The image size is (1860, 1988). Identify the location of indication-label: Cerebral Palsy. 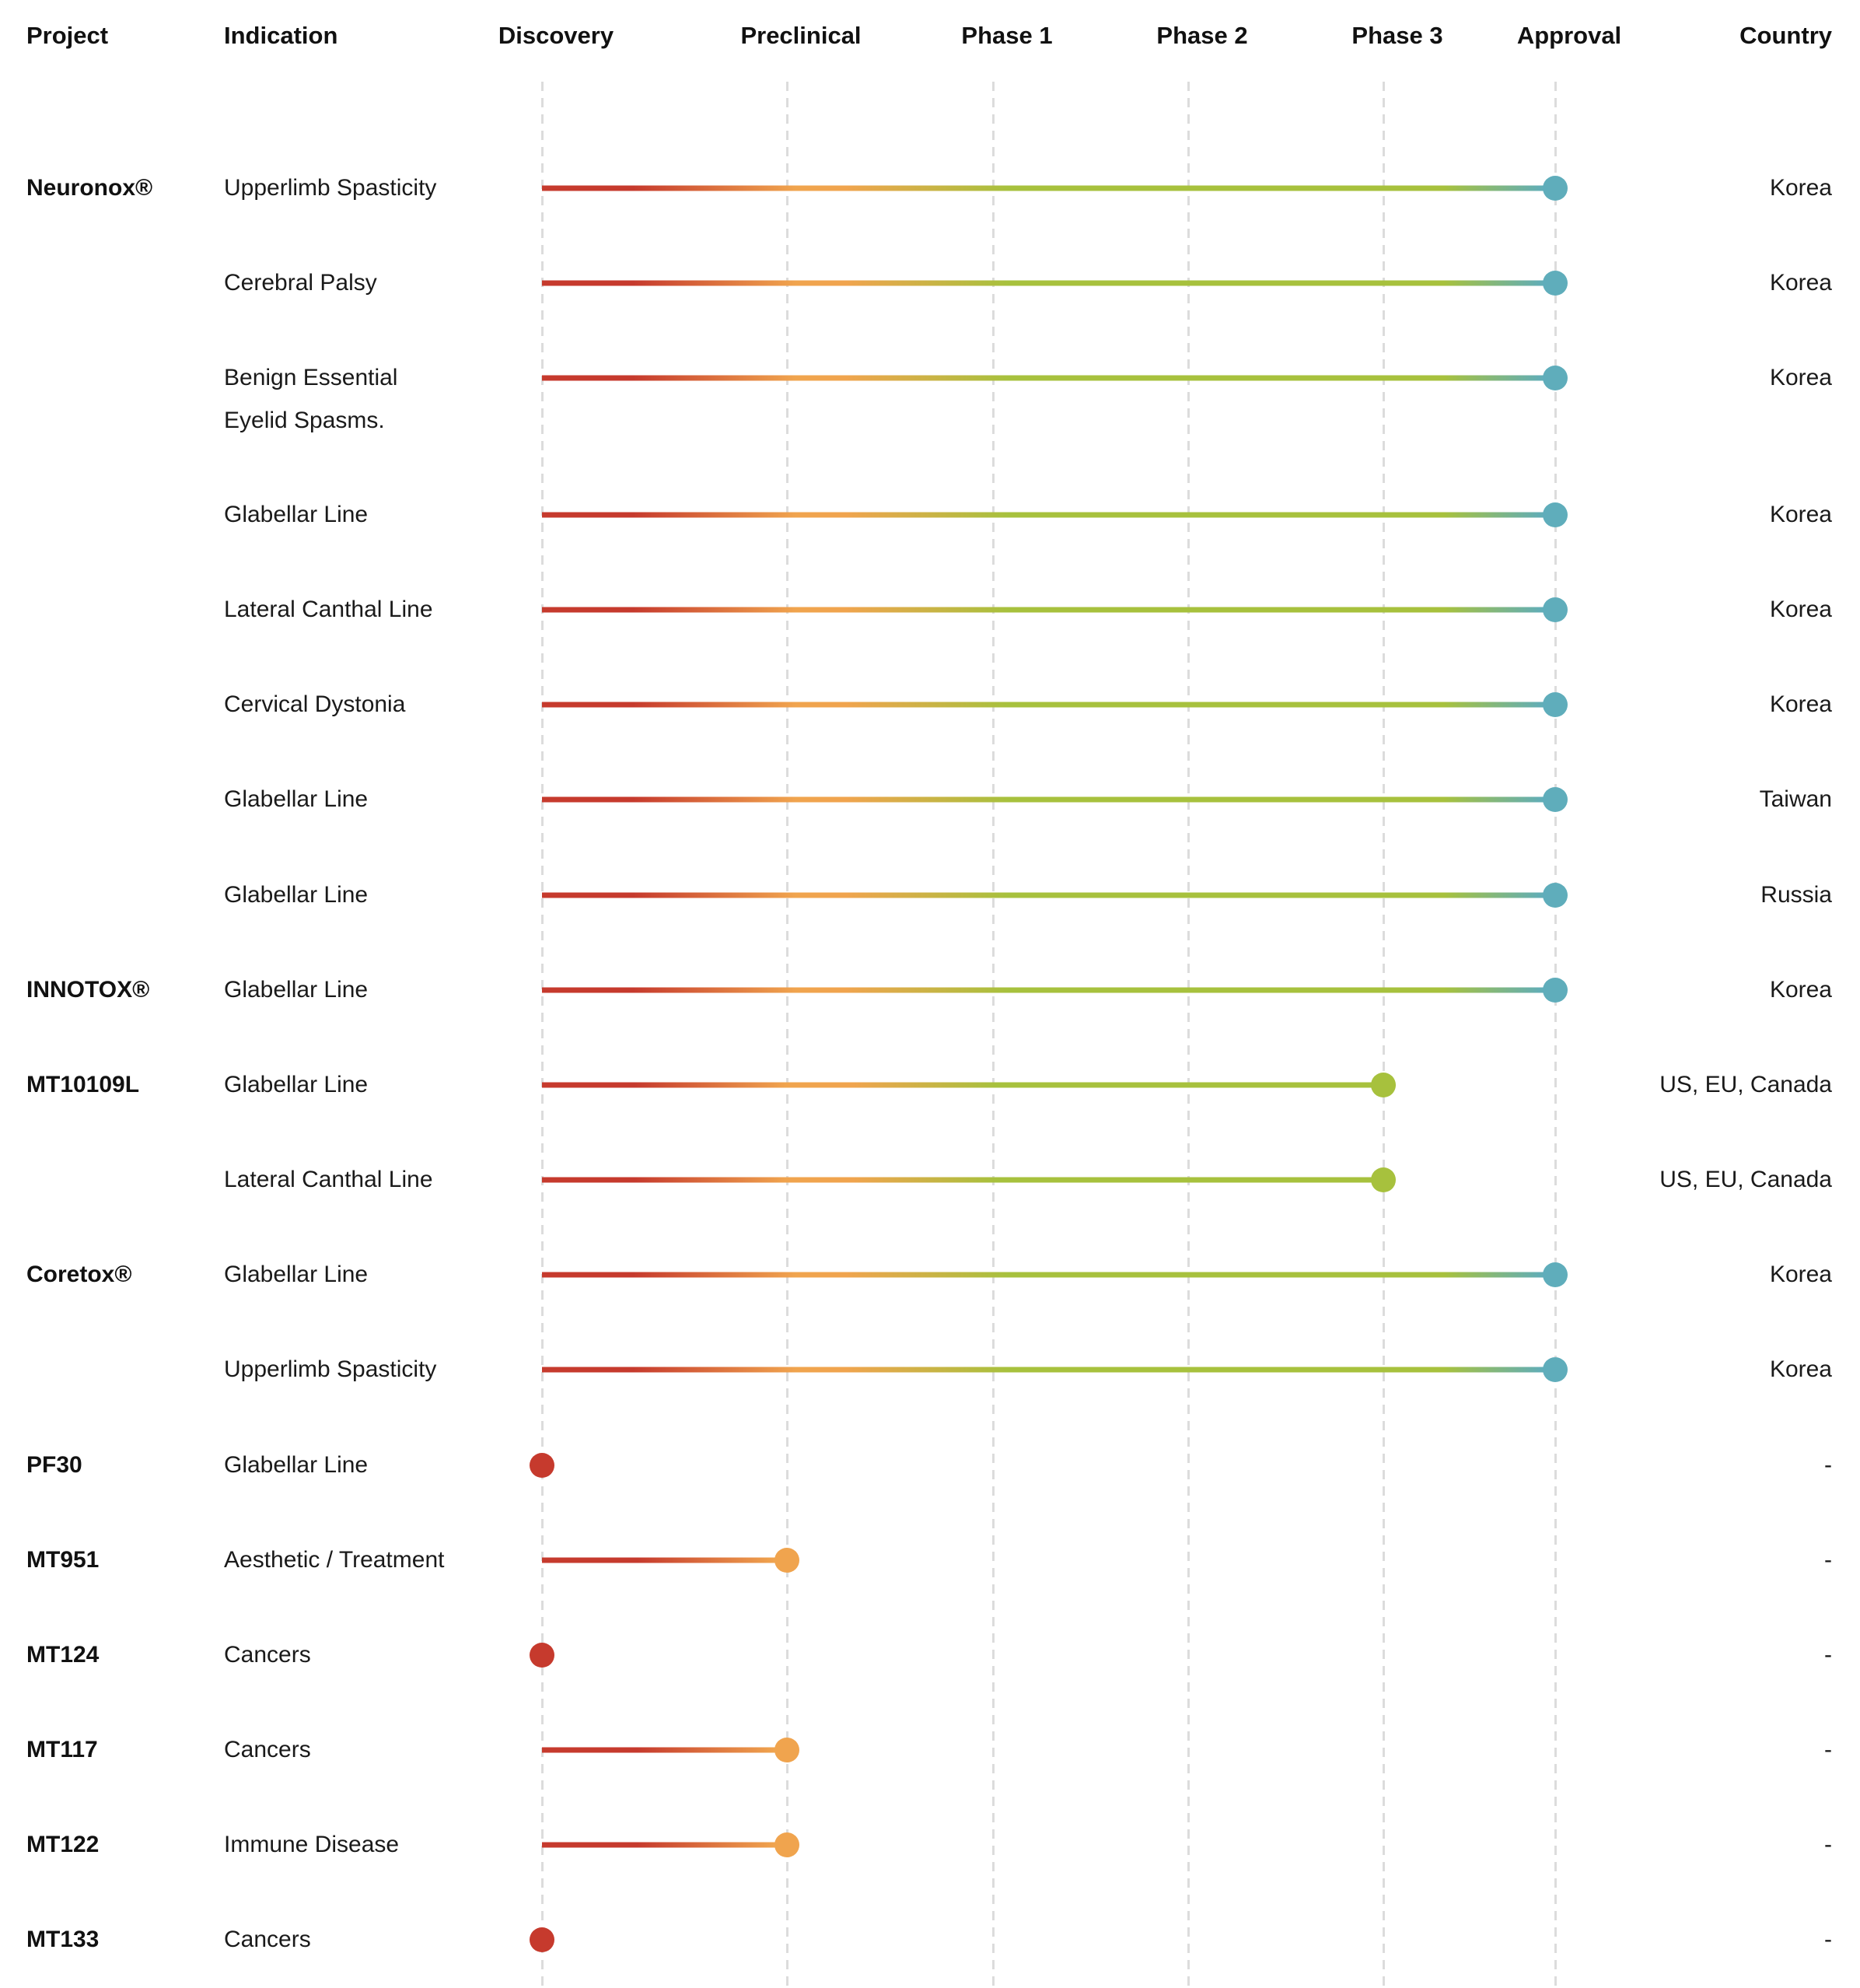
(301, 283).